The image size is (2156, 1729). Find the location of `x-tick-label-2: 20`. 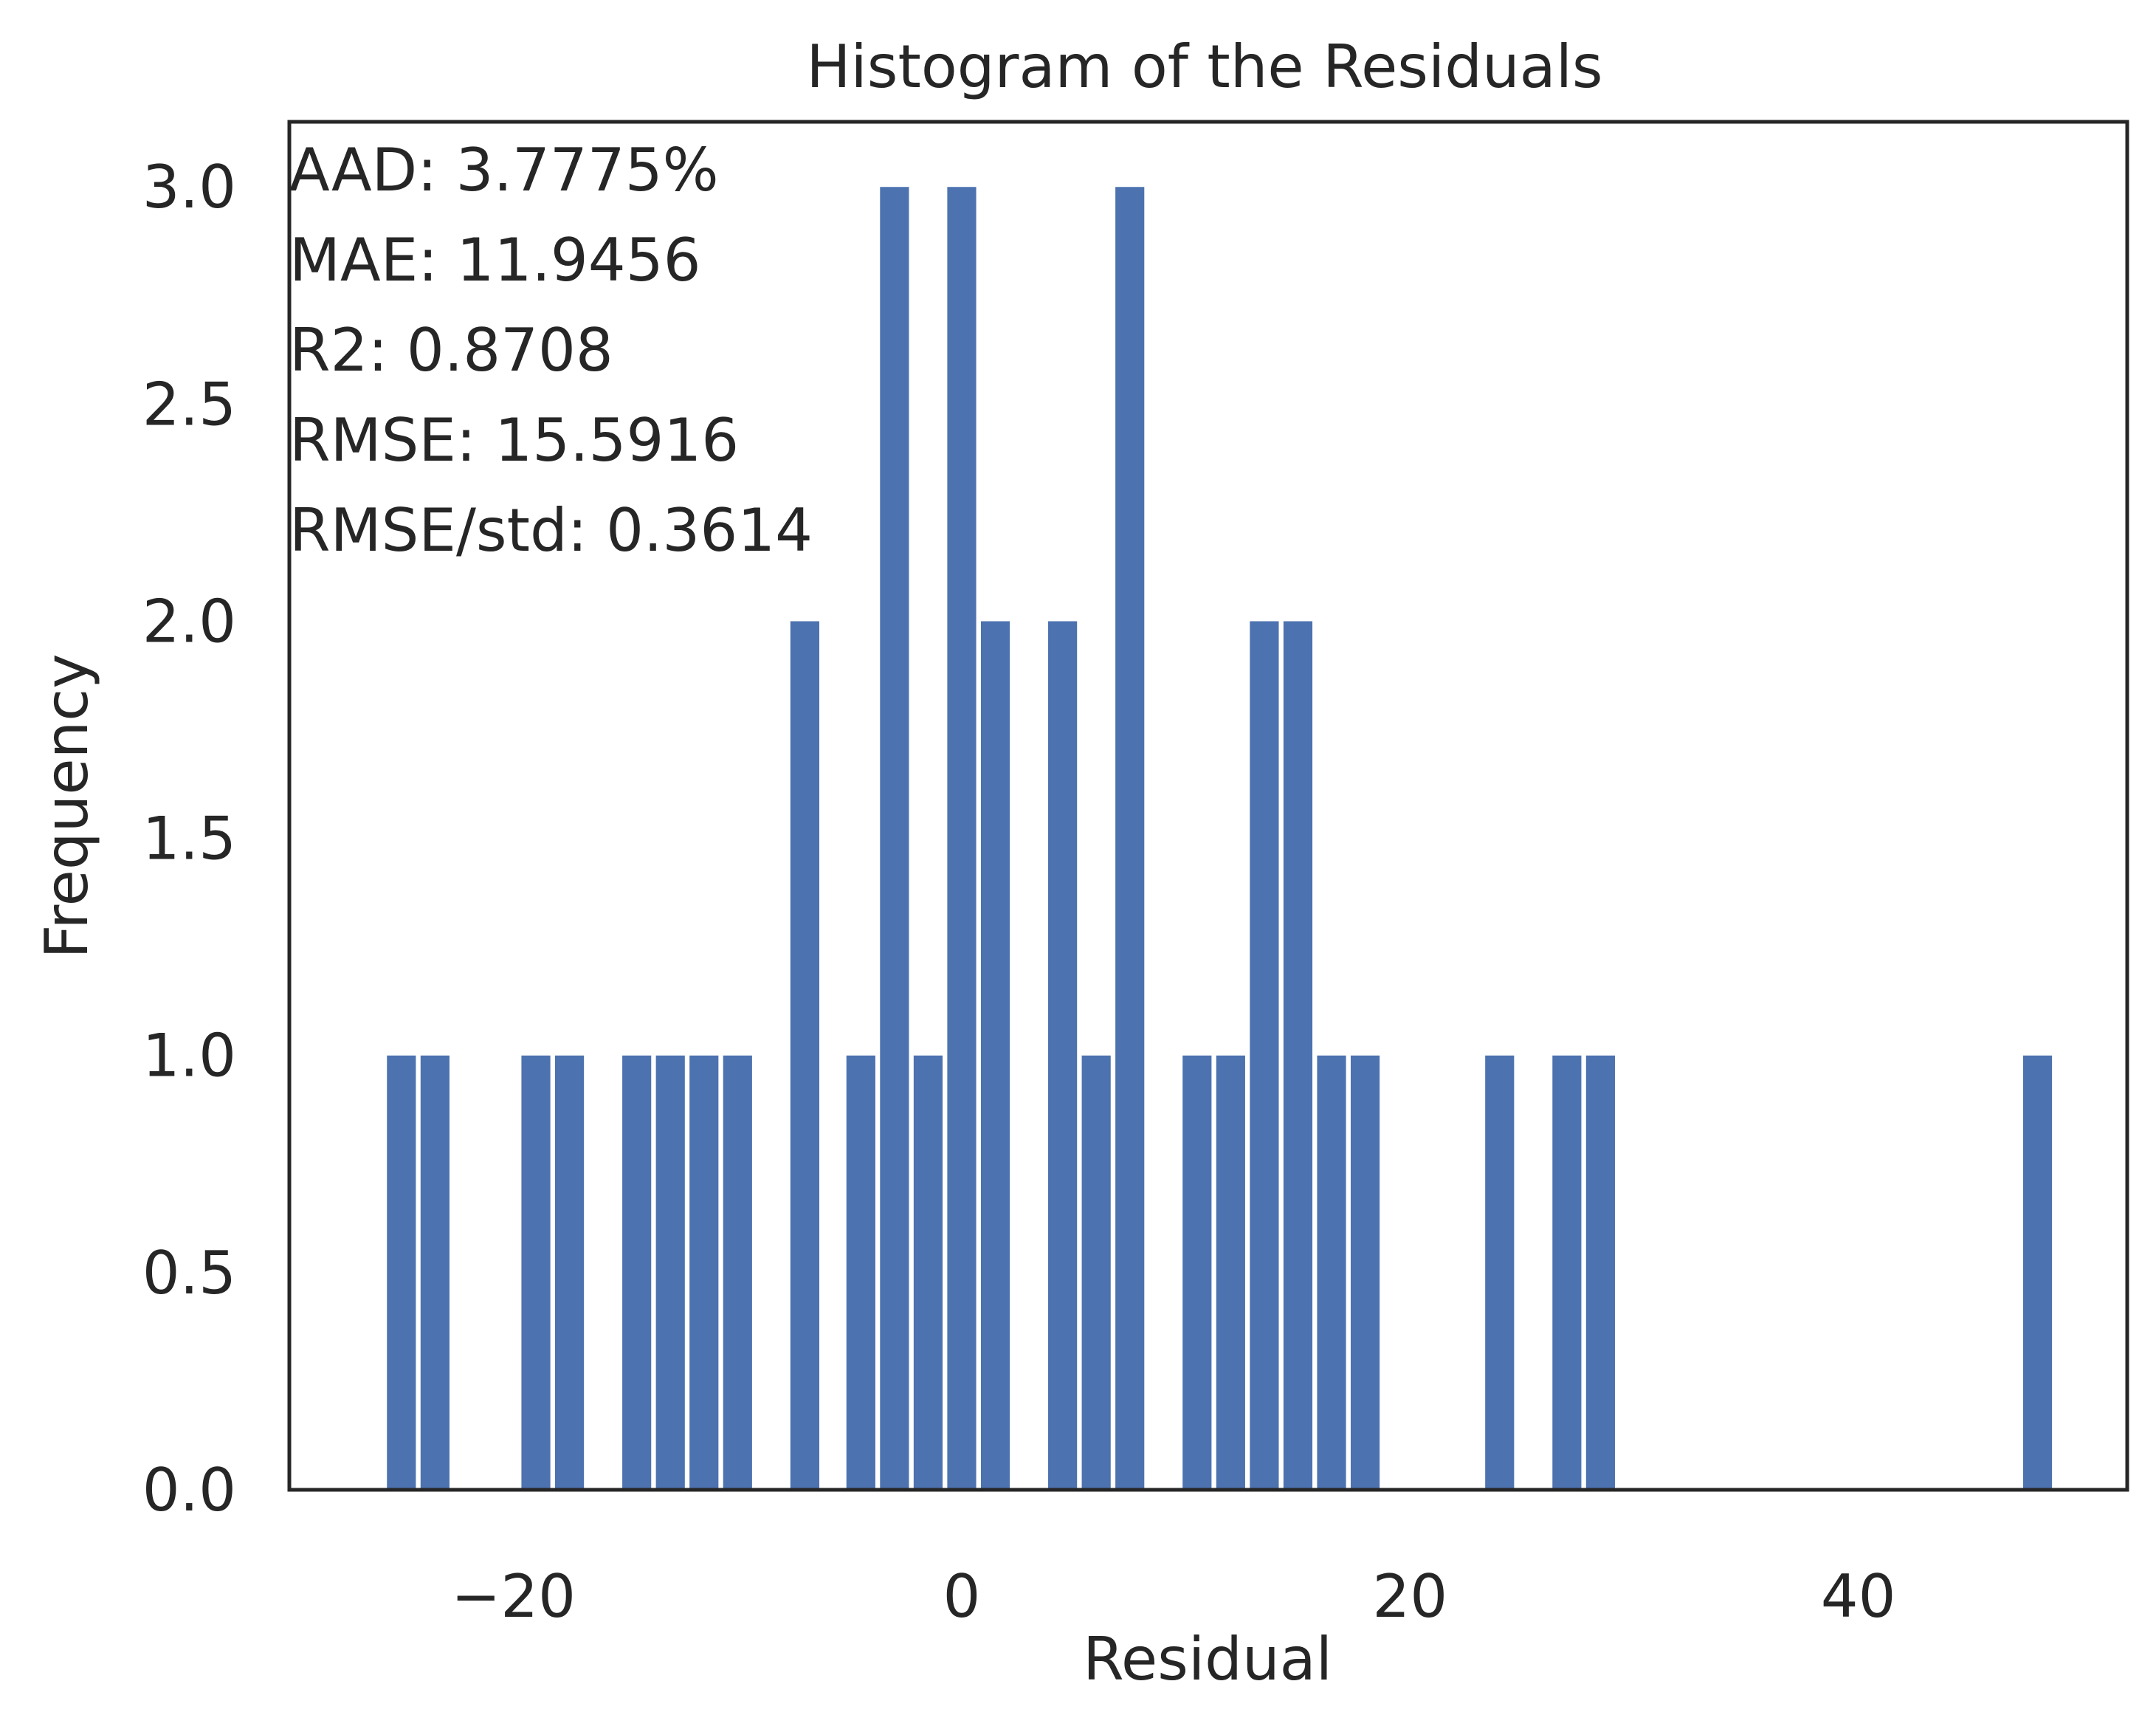

x-tick-label-2: 20 is located at coordinates (1409, 1597).